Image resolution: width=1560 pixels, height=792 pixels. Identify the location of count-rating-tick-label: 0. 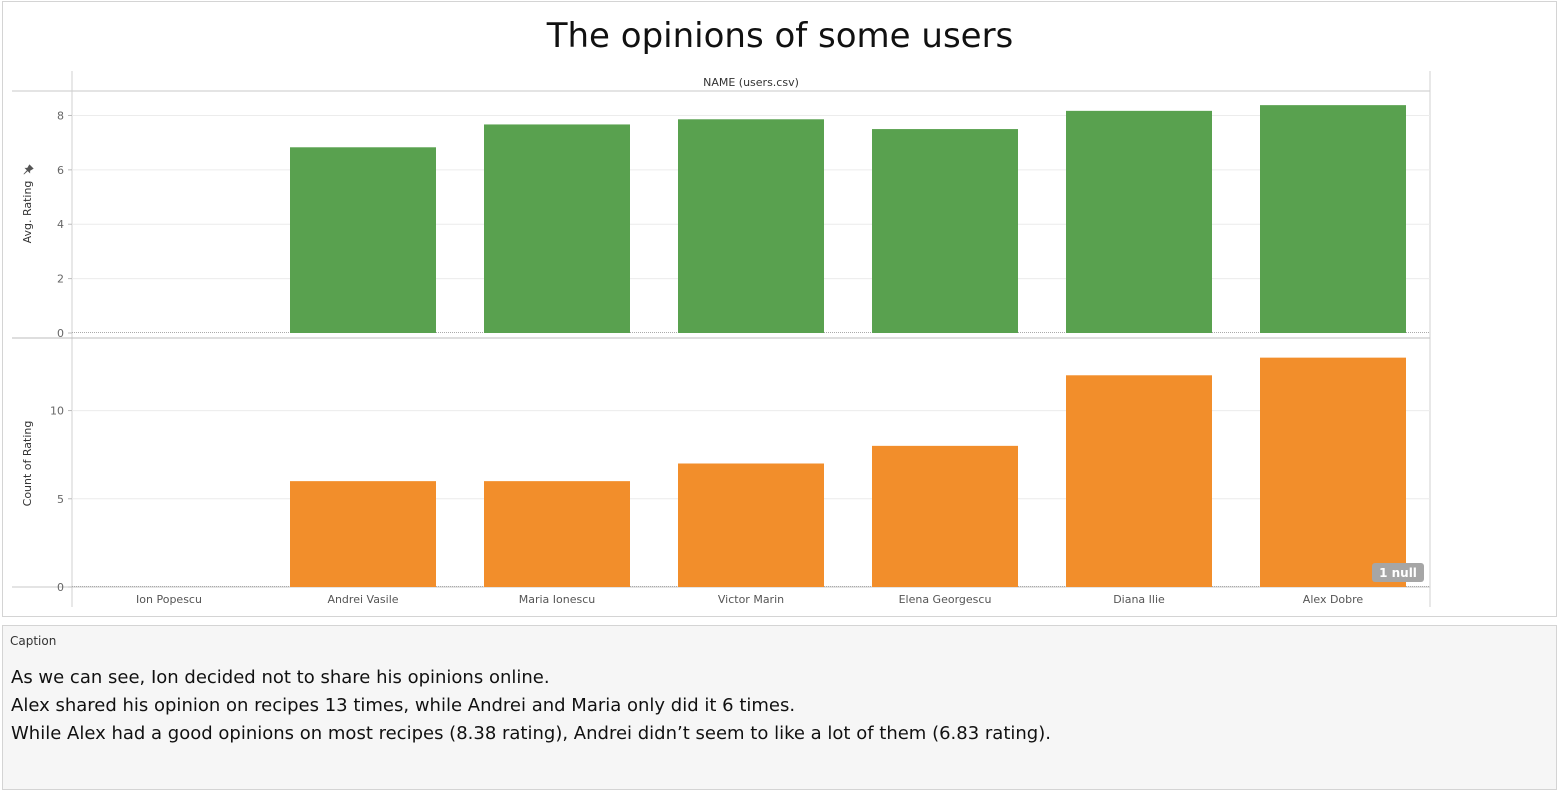
(60, 587).